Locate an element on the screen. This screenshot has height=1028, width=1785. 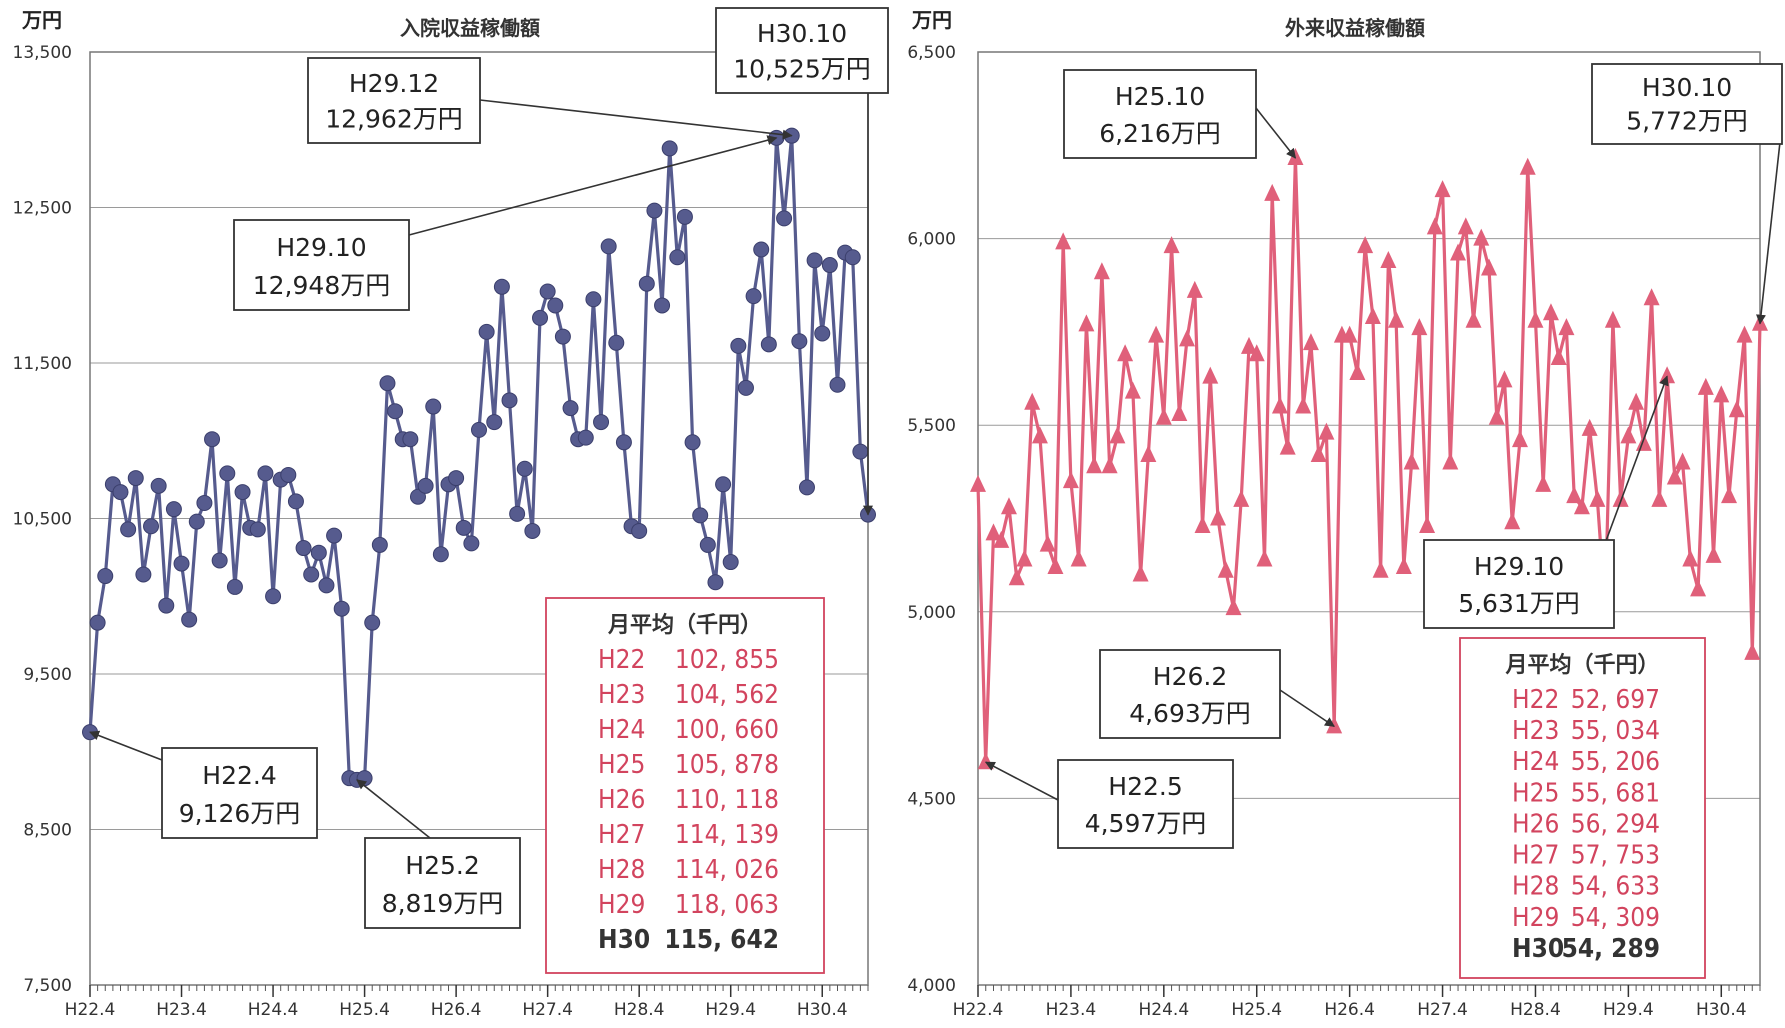
y-tick-label: 7,500 is located at coordinates (47, 986).